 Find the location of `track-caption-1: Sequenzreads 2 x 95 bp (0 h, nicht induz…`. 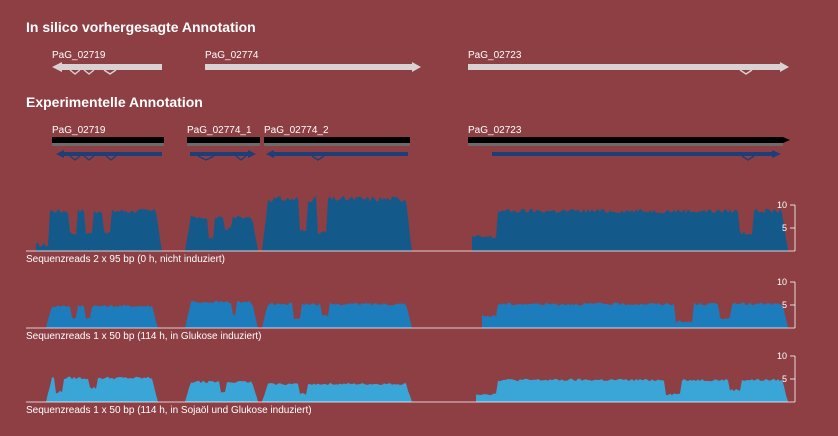

track-caption-1: Sequenzreads 2 x 95 bp (0 h, nicht induz… is located at coordinates (125, 259).